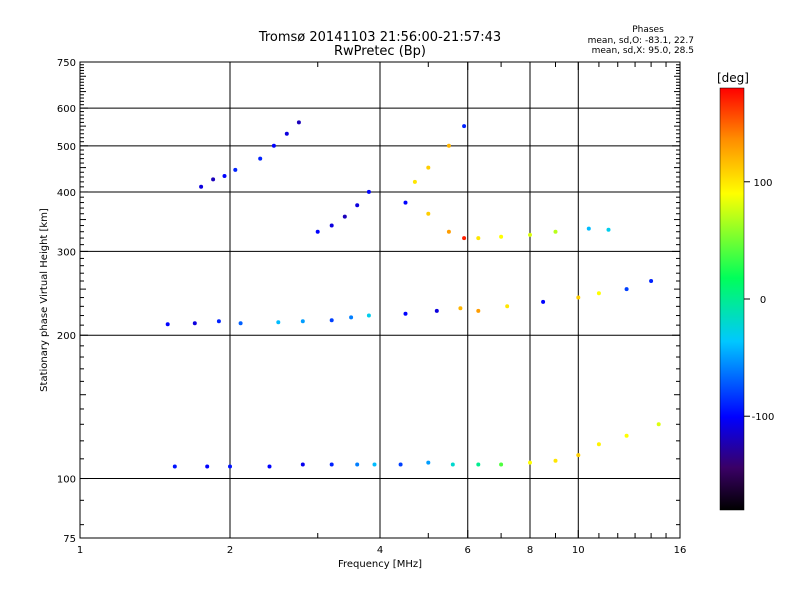 This screenshot has width=800, height=600. I want to click on x-tick-label: 16, so click(680, 550).